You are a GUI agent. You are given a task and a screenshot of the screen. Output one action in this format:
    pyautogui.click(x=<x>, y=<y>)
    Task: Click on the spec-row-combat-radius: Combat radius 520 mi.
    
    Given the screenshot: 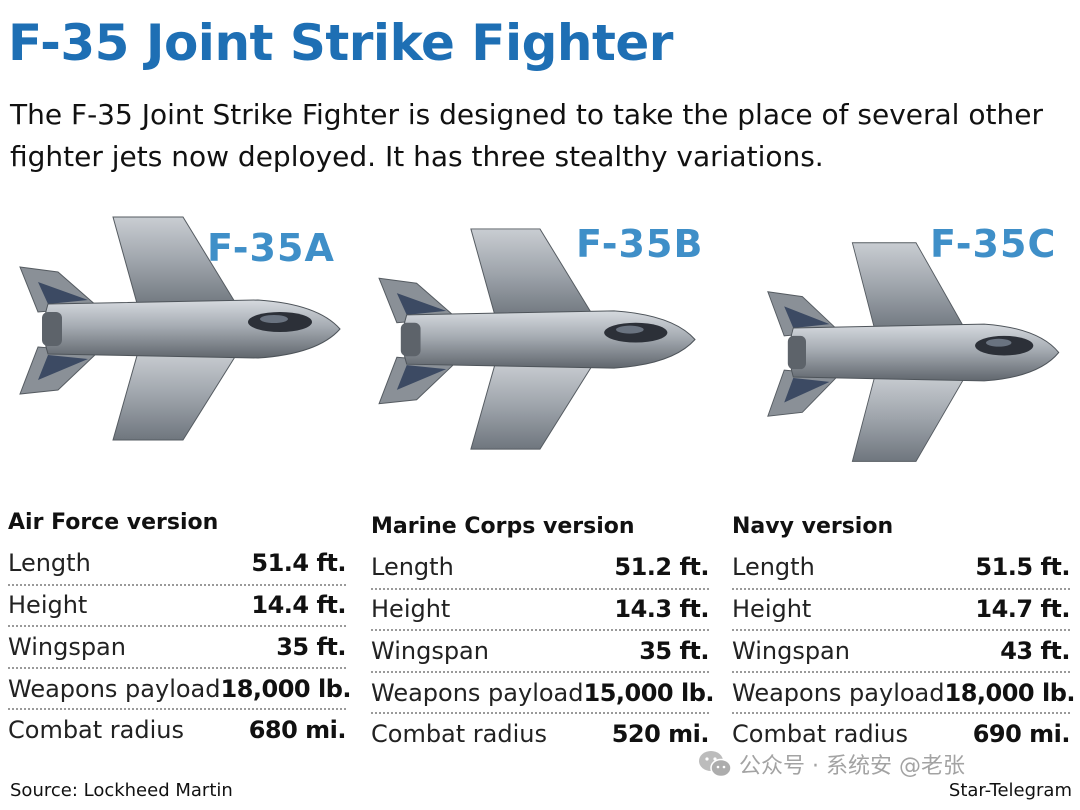 What is the action you would take?
    pyautogui.click(x=540, y=733)
    